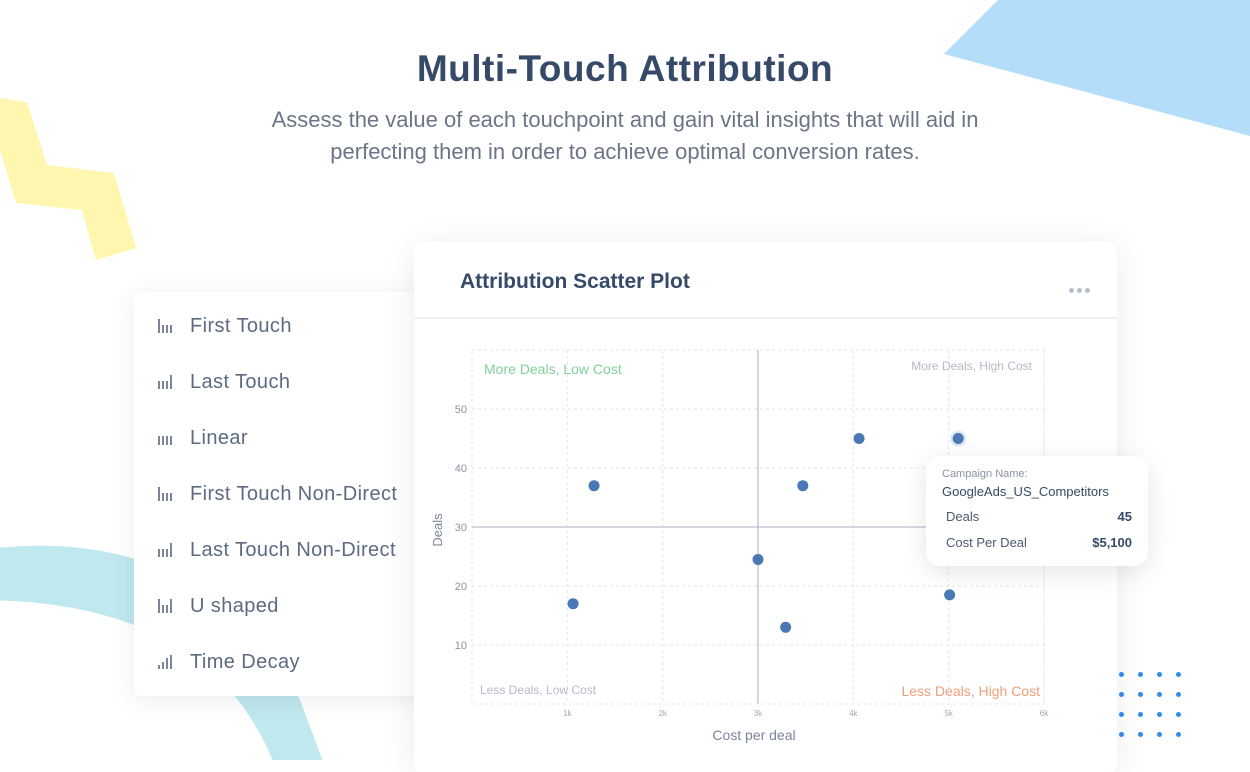  Describe the element at coordinates (948, 713) in the screenshot. I see `x-tick-label: 5k` at that location.